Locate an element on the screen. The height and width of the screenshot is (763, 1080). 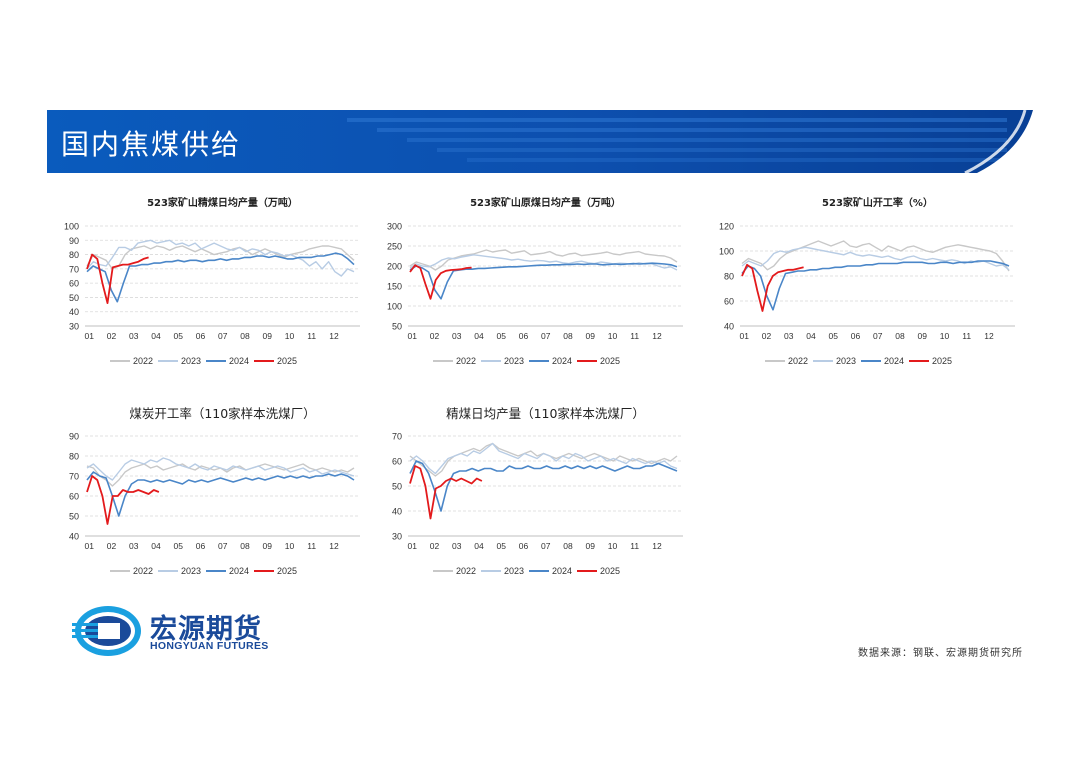
series-line-2022 is located at coordinates (543, 260).